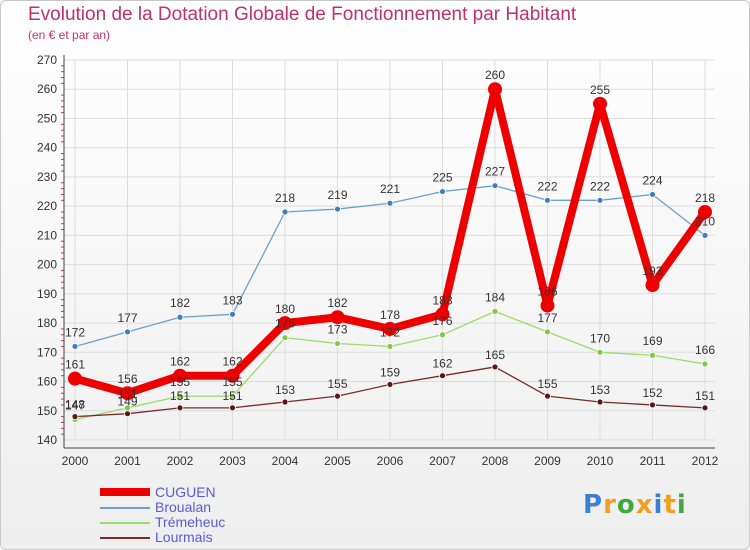 This screenshot has width=750, height=550. I want to click on data-label-broualan: 219, so click(337, 195).